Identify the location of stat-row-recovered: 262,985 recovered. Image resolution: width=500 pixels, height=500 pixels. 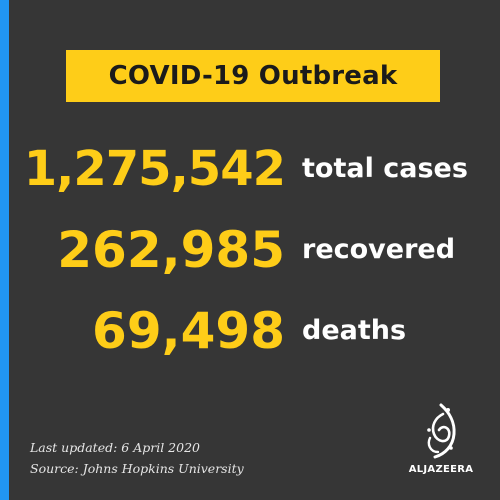
(250, 250).